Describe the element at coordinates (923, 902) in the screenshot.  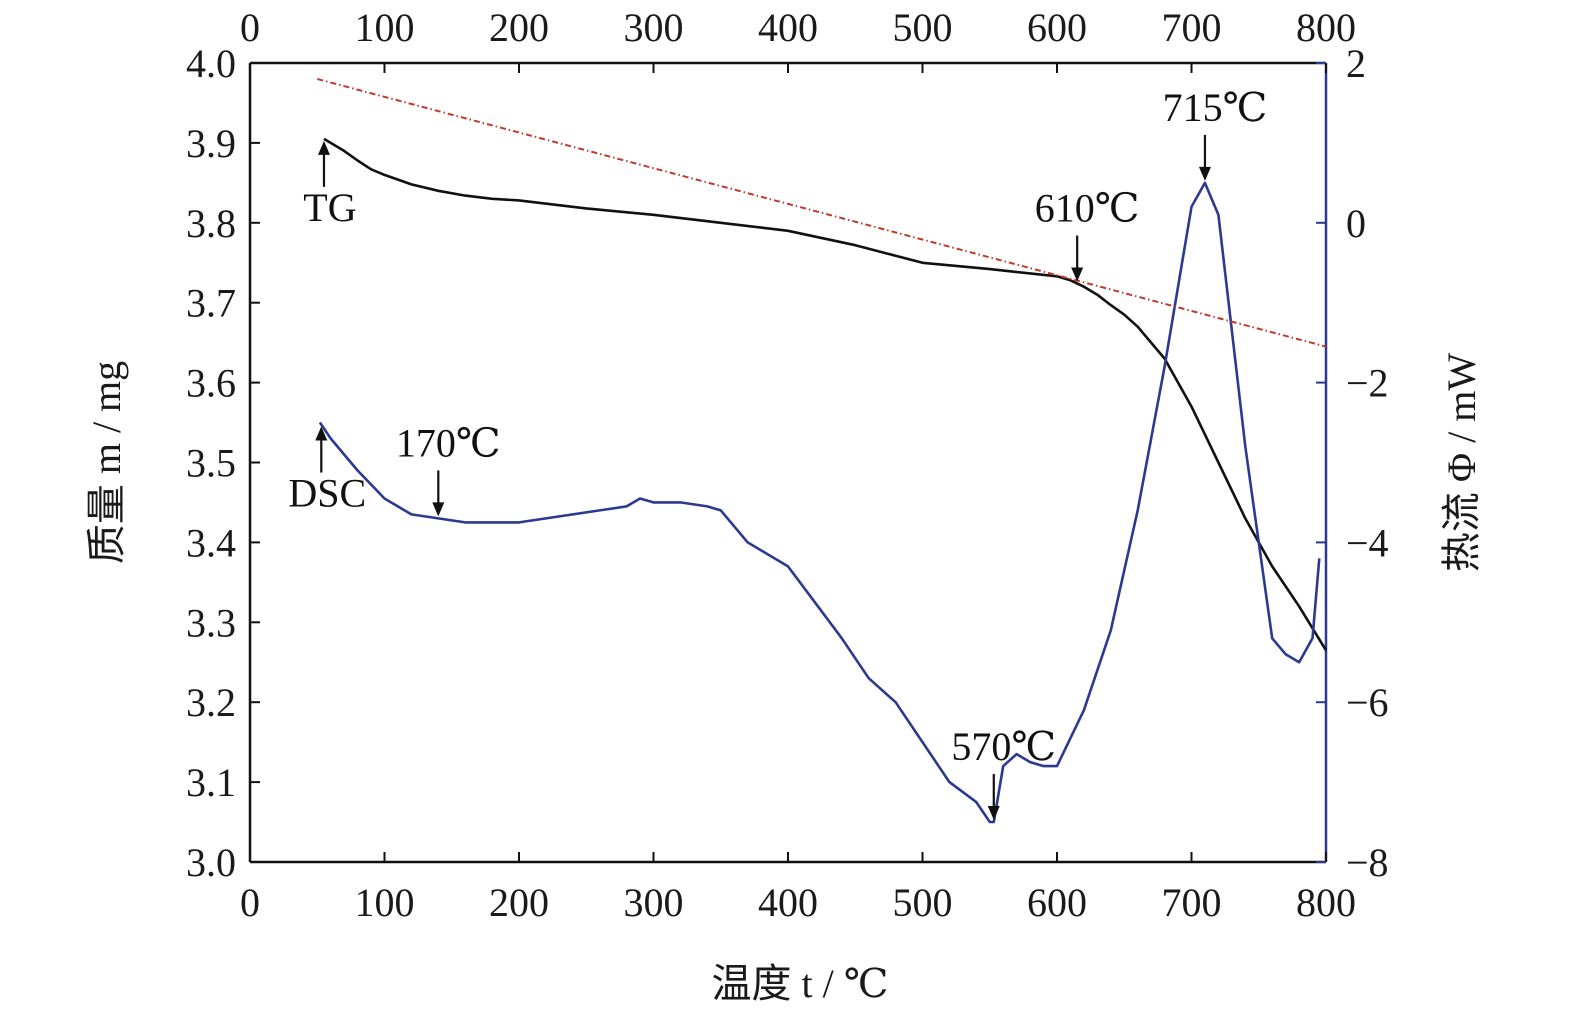
I see `x-tick-label-bottom: 500` at that location.